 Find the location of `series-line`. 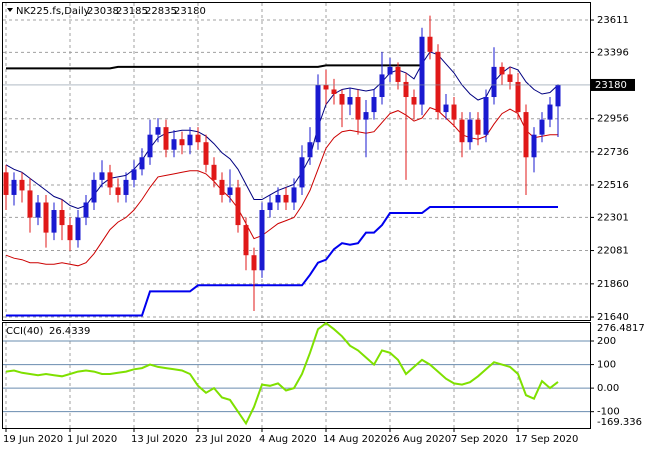

series-line is located at coordinates (214, 67).